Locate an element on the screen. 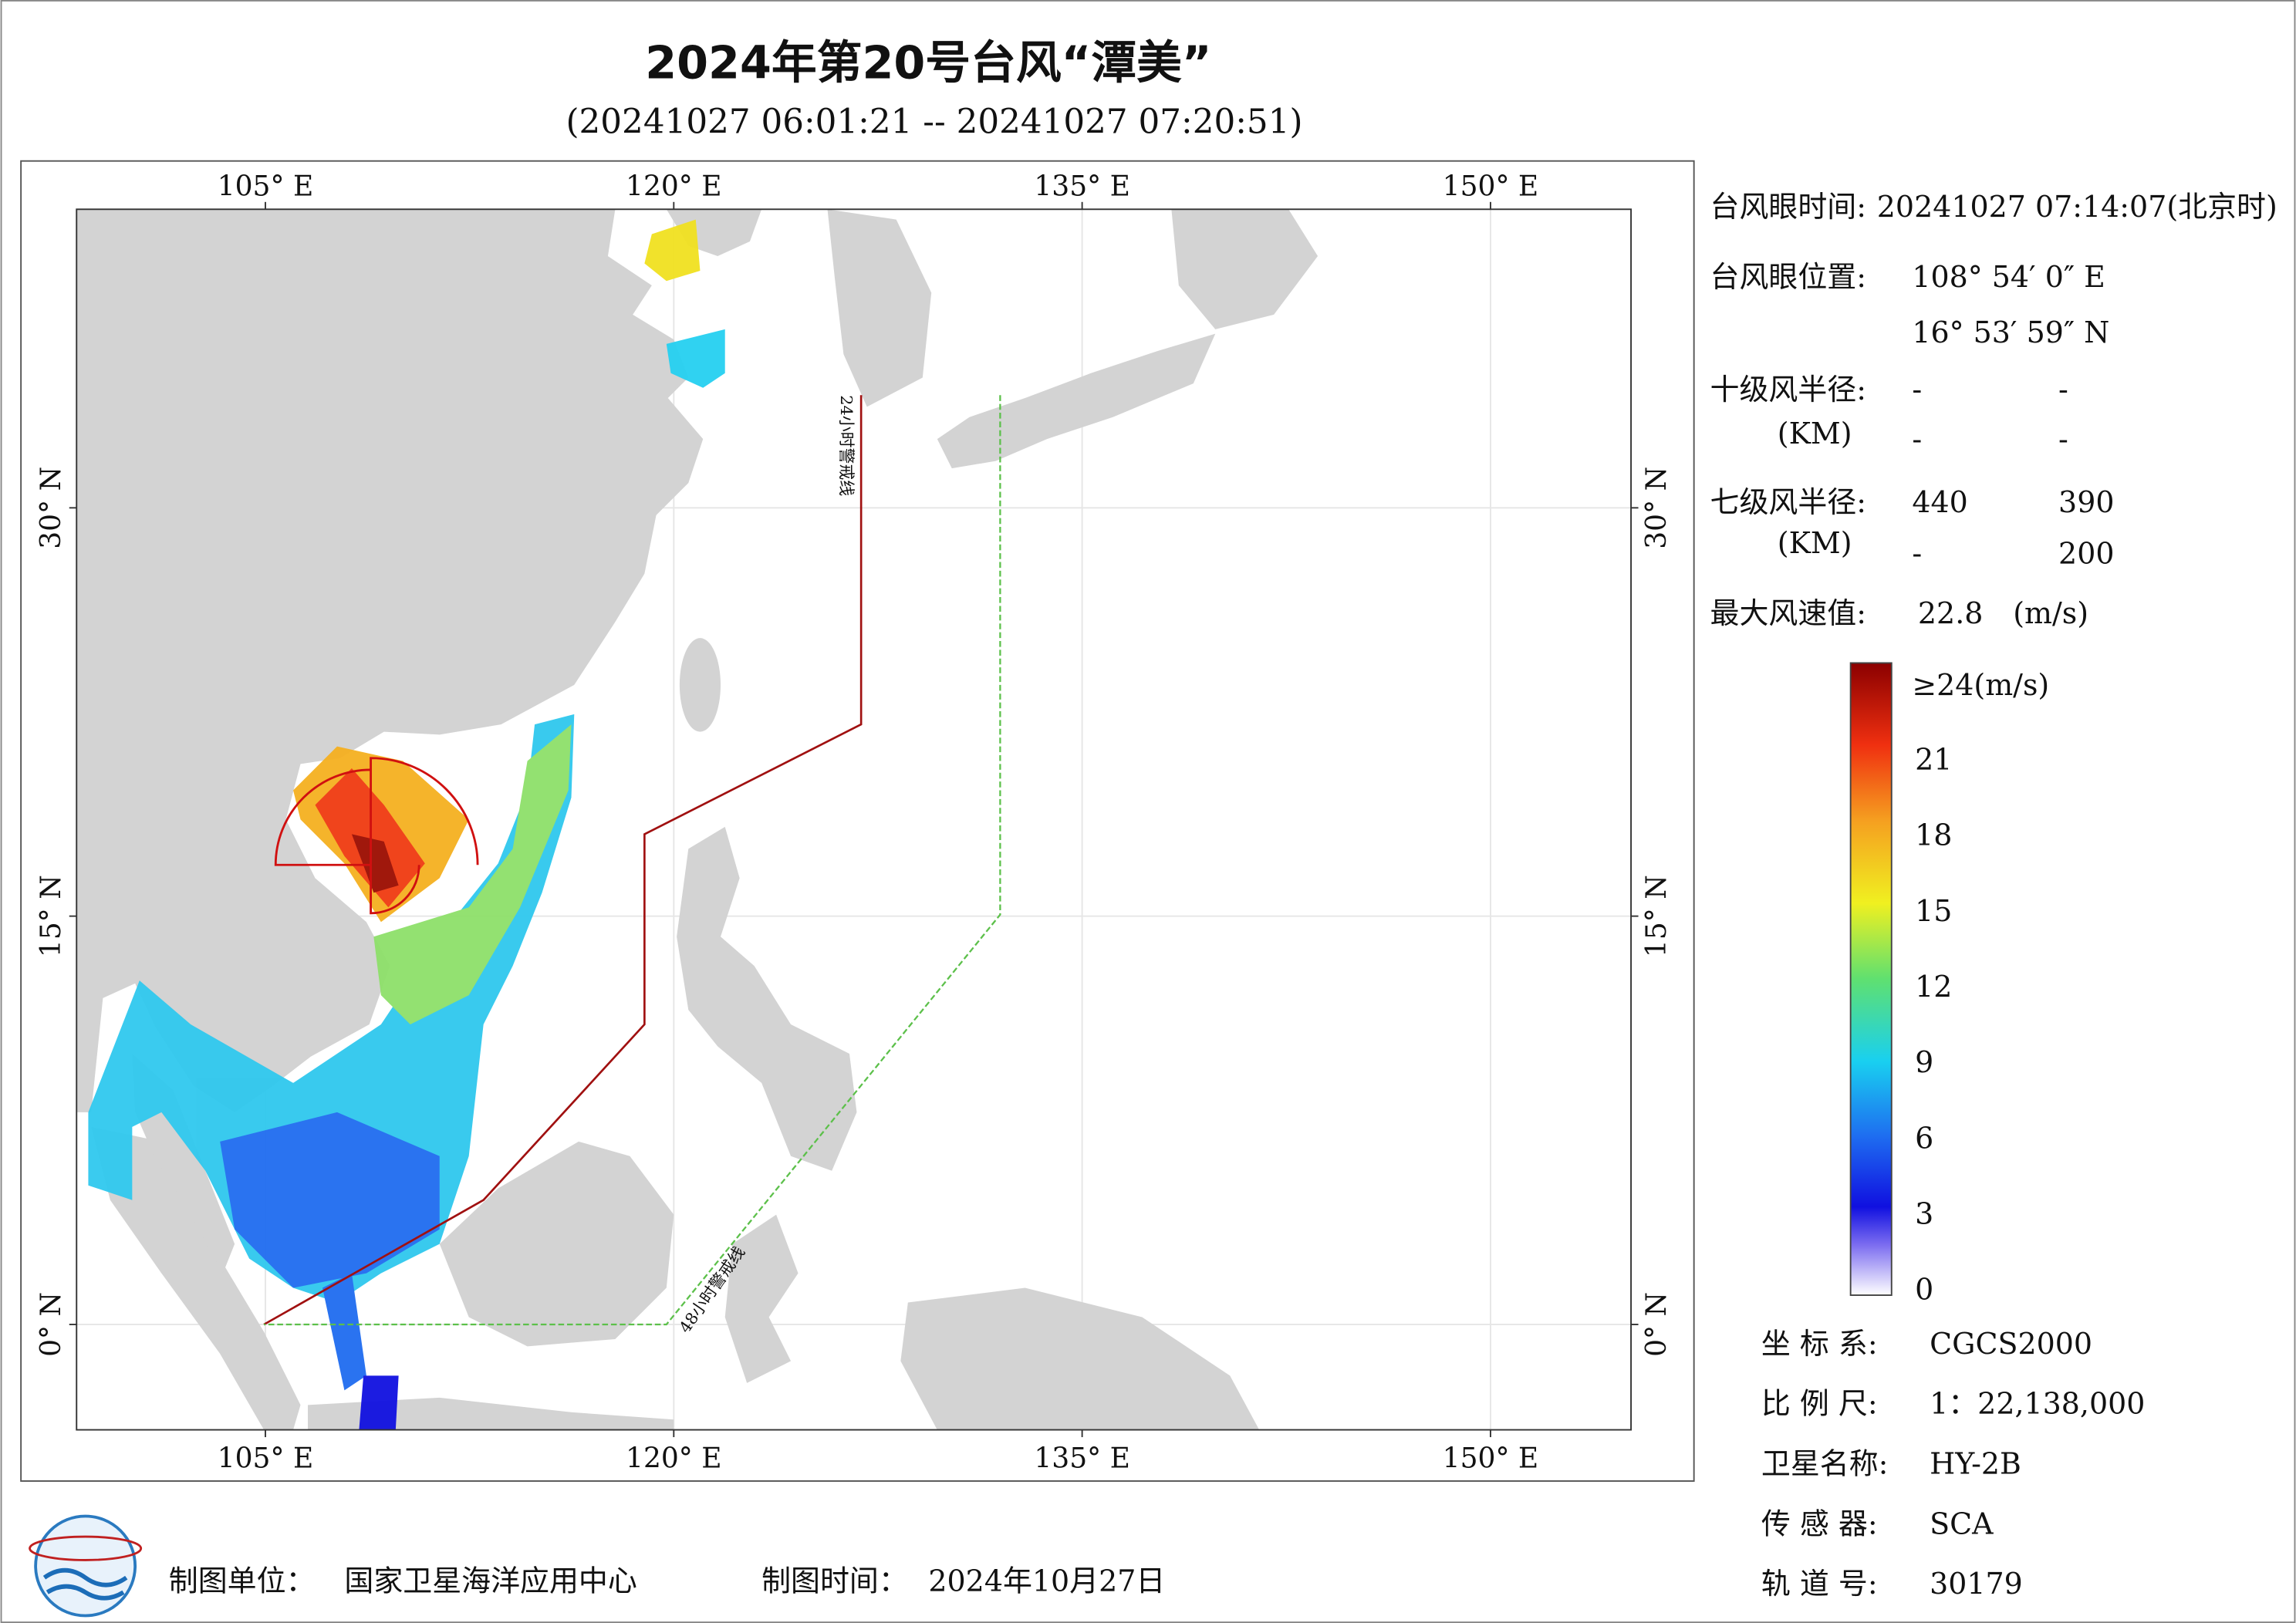 This screenshot has width=2296, height=1623. meta-label: 轨 道 号: is located at coordinates (1819, 1584).